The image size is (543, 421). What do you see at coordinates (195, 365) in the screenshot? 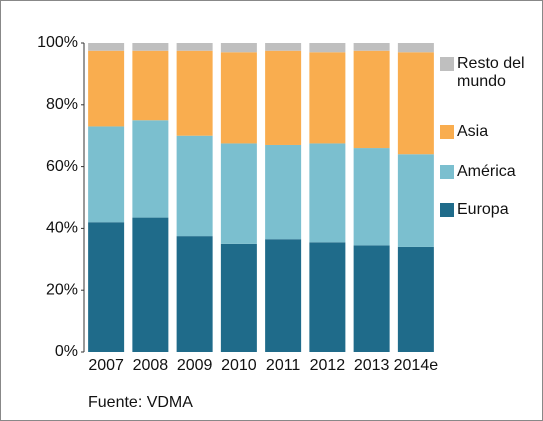
I see `x-tick-label: 2009` at bounding box center [195, 365].